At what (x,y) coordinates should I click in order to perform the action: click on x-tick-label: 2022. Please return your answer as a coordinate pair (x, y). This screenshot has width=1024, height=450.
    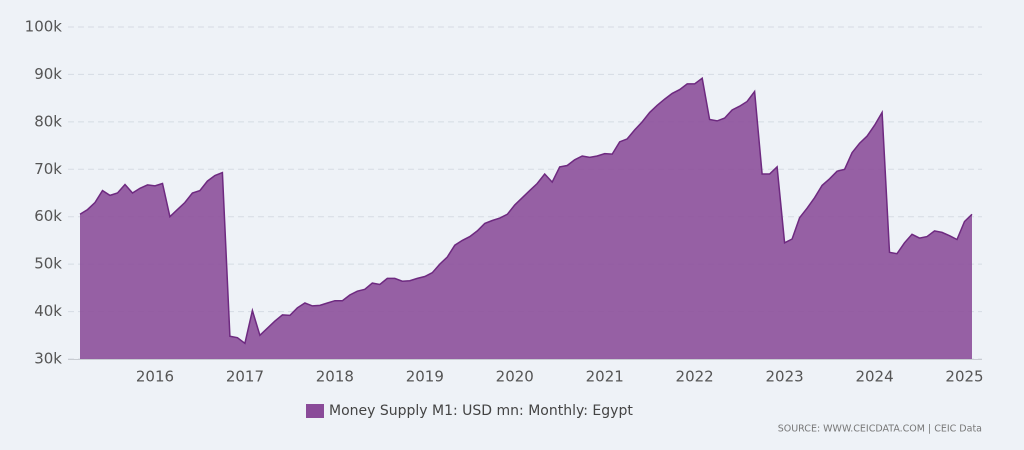
    Looking at the image, I should click on (695, 377).